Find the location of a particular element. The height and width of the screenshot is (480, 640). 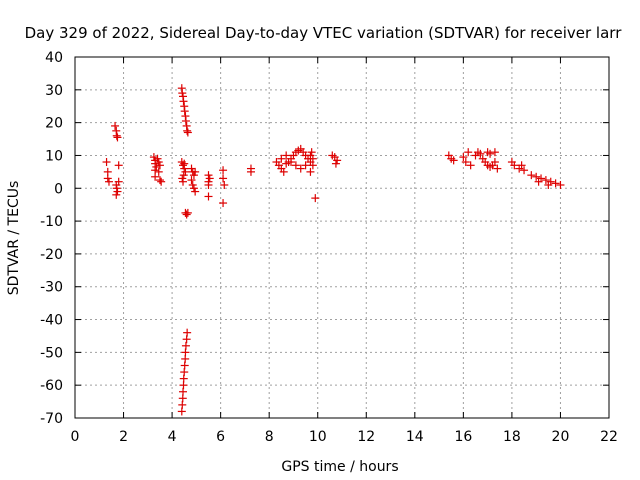

x-tick-label: 6 is located at coordinates (220, 437).